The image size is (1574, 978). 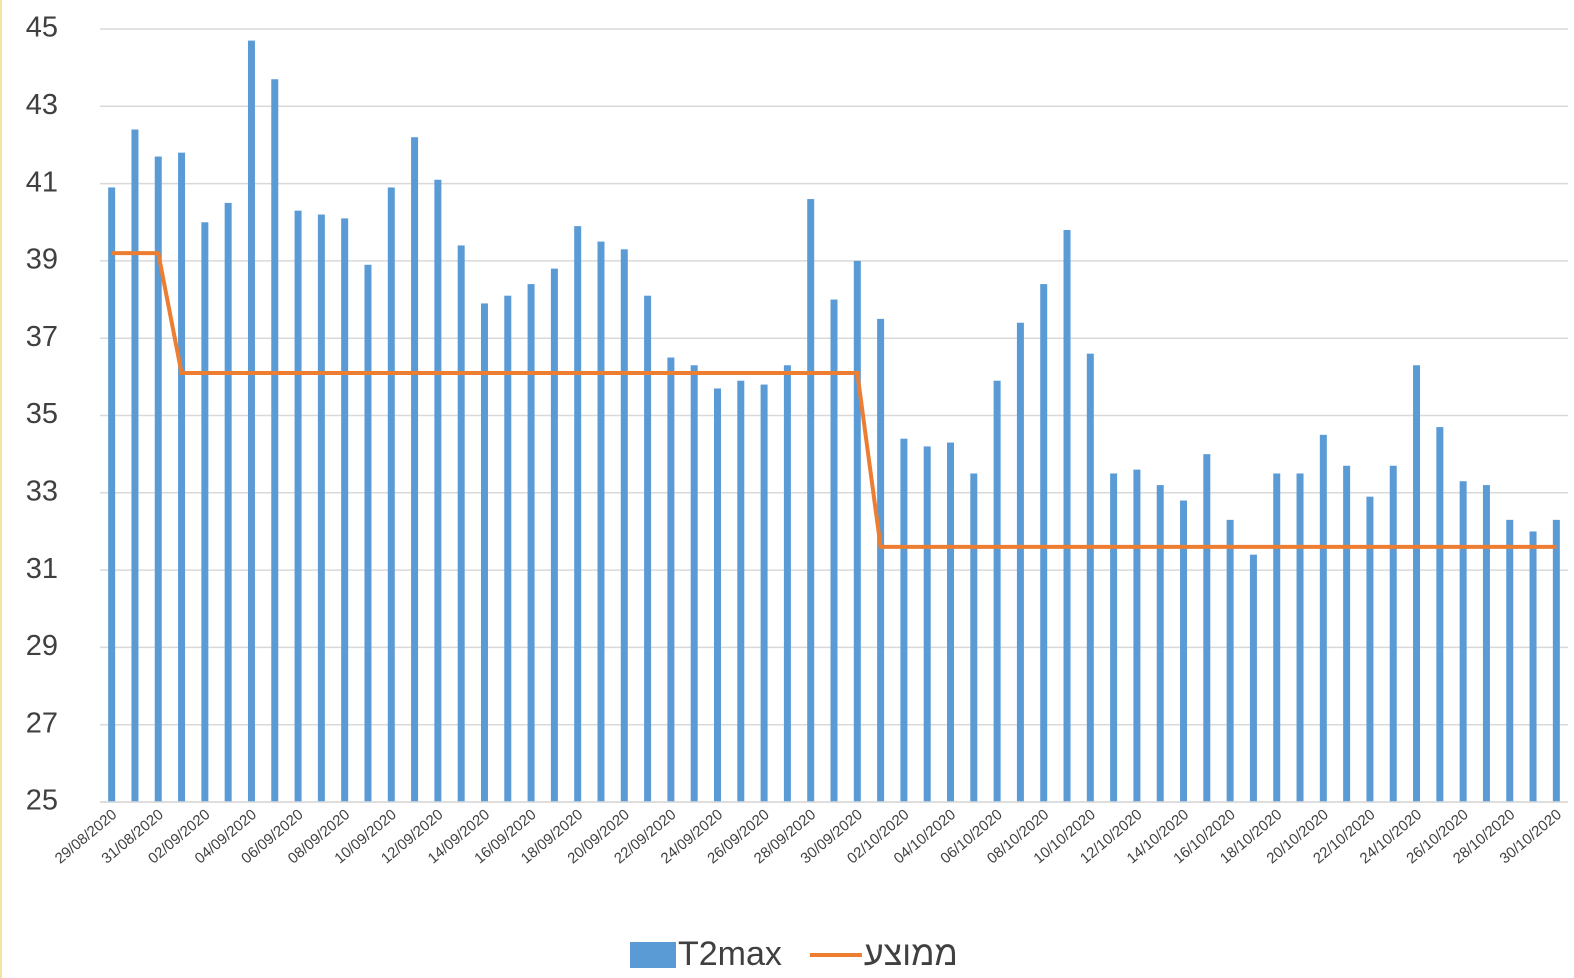 What do you see at coordinates (42, 260) in the screenshot?
I see `y-tick-label: 39` at bounding box center [42, 260].